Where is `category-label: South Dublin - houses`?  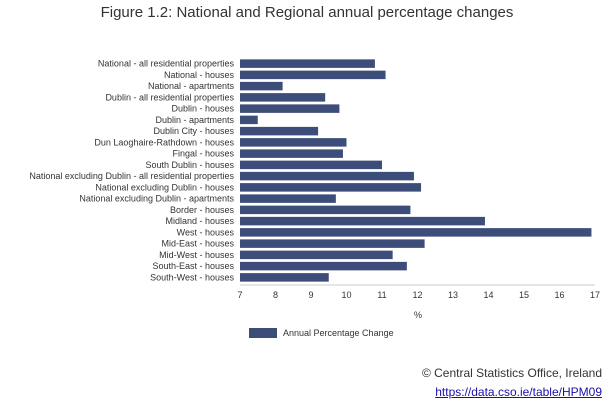
category-label: South Dublin - houses is located at coordinates (189, 165).